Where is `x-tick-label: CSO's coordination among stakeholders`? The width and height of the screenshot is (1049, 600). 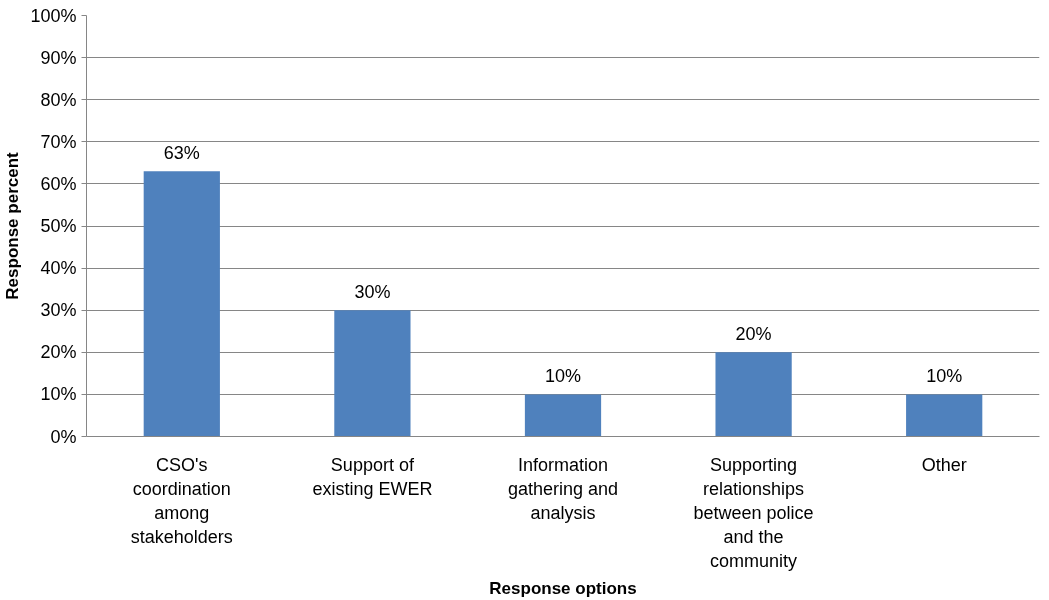
x-tick-label: CSO's coordination among stakeholders is located at coordinates (181, 500).